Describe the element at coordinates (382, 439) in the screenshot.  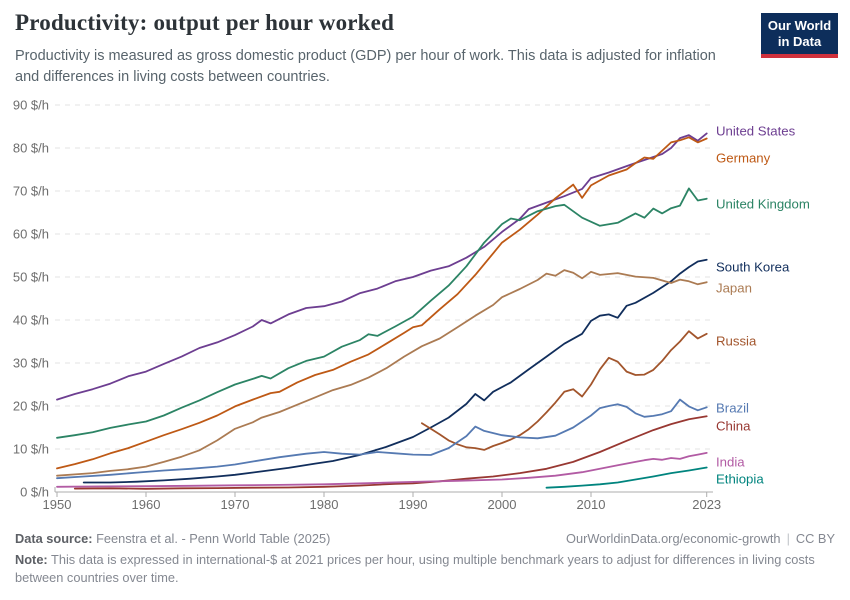
I see `line-brazil` at that location.